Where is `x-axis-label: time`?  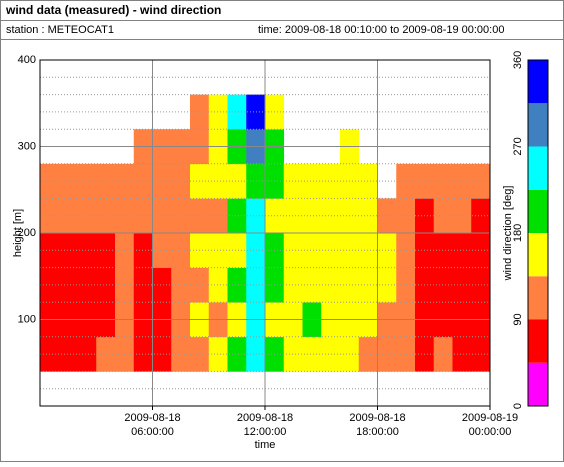 x-axis-label: time is located at coordinates (265, 445).